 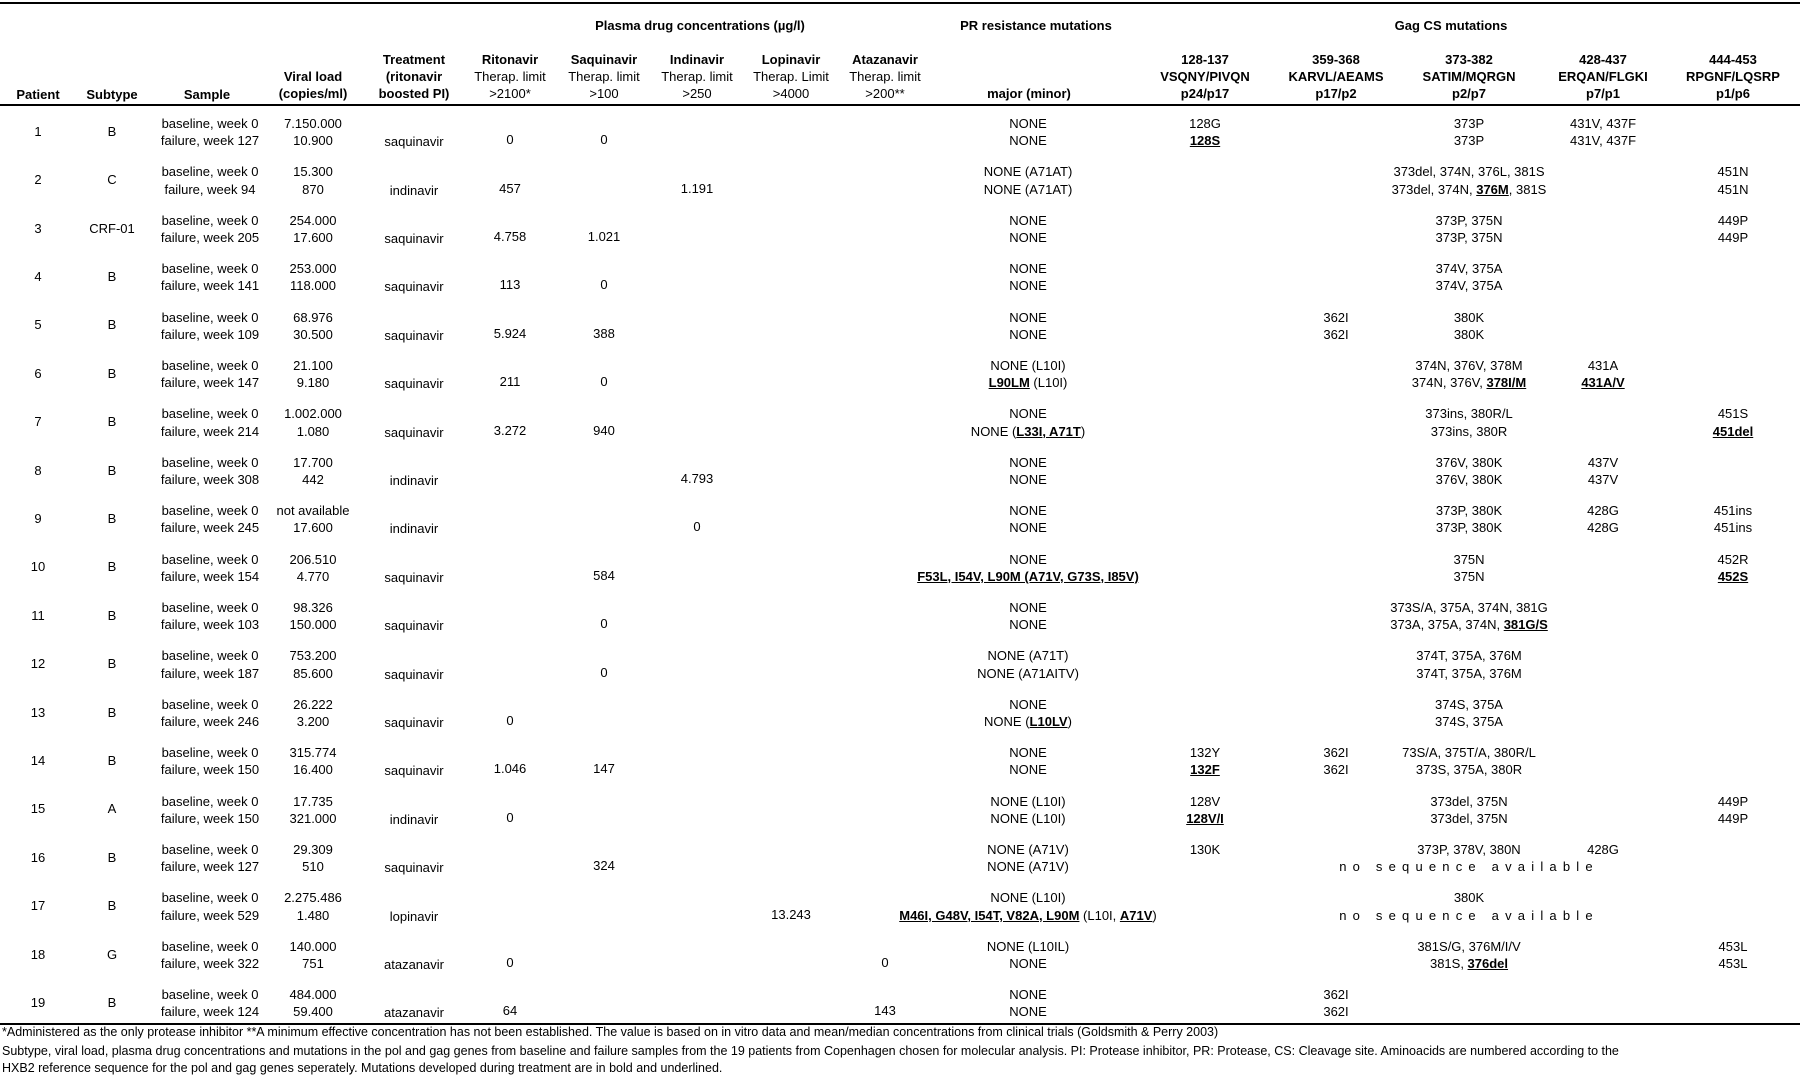 I want to click on mutation-text: 380K, so click(x=1469, y=317).